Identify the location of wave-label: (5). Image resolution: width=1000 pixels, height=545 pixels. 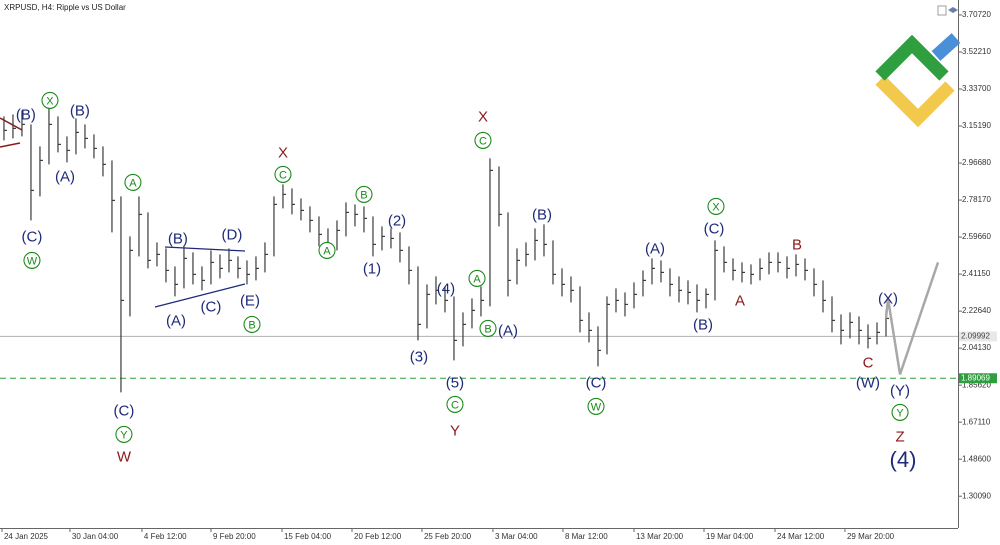
(455, 382).